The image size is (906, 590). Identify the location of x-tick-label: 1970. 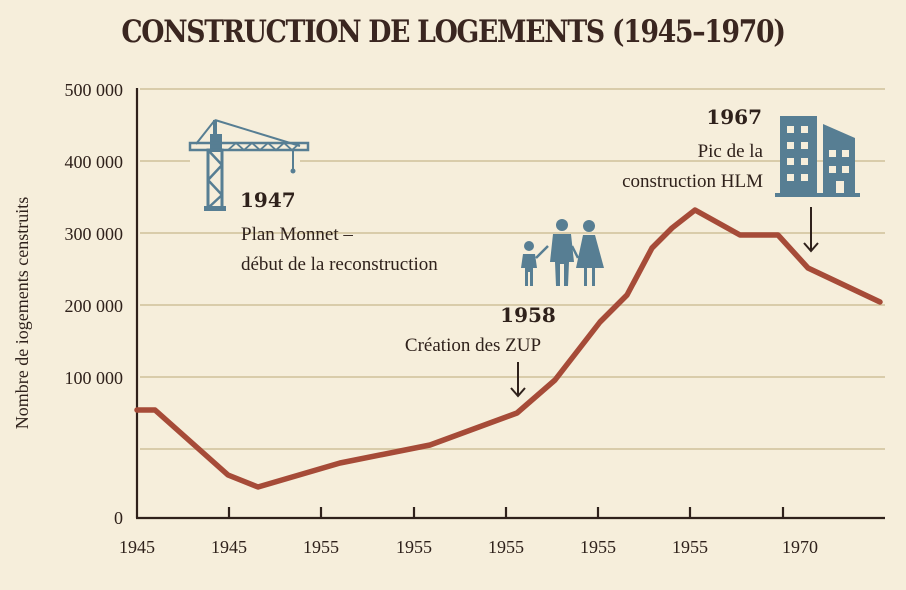
(800, 547).